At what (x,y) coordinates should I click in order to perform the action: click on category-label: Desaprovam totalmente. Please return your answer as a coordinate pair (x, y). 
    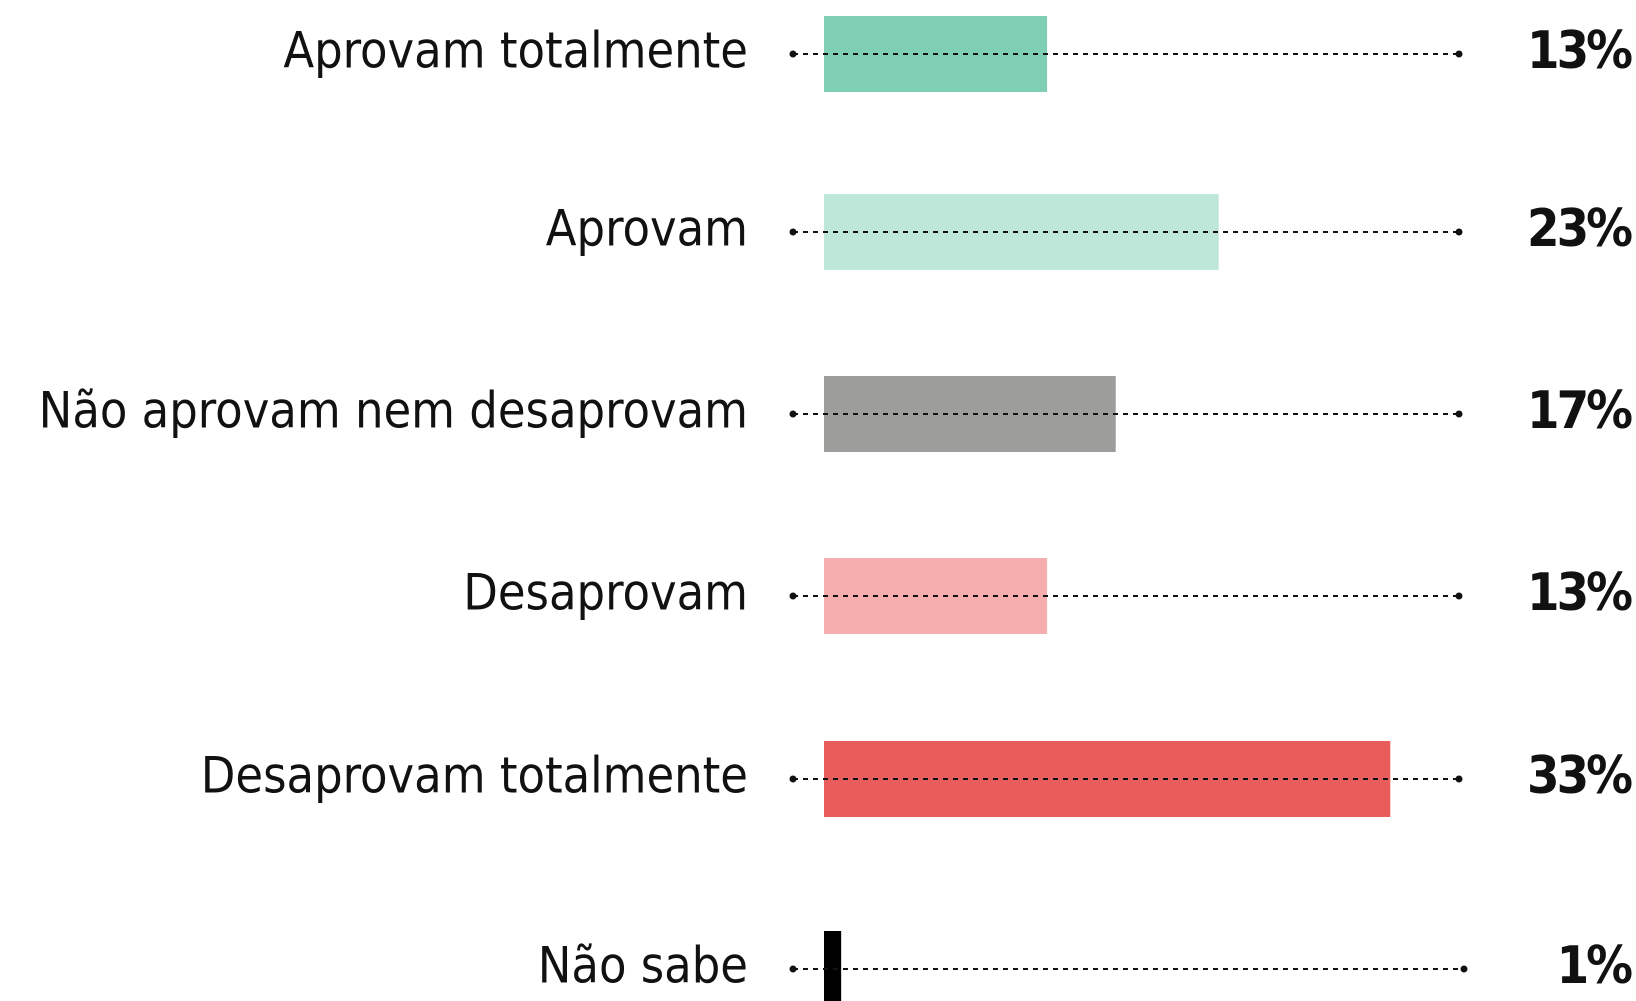
    Looking at the image, I should click on (474, 776).